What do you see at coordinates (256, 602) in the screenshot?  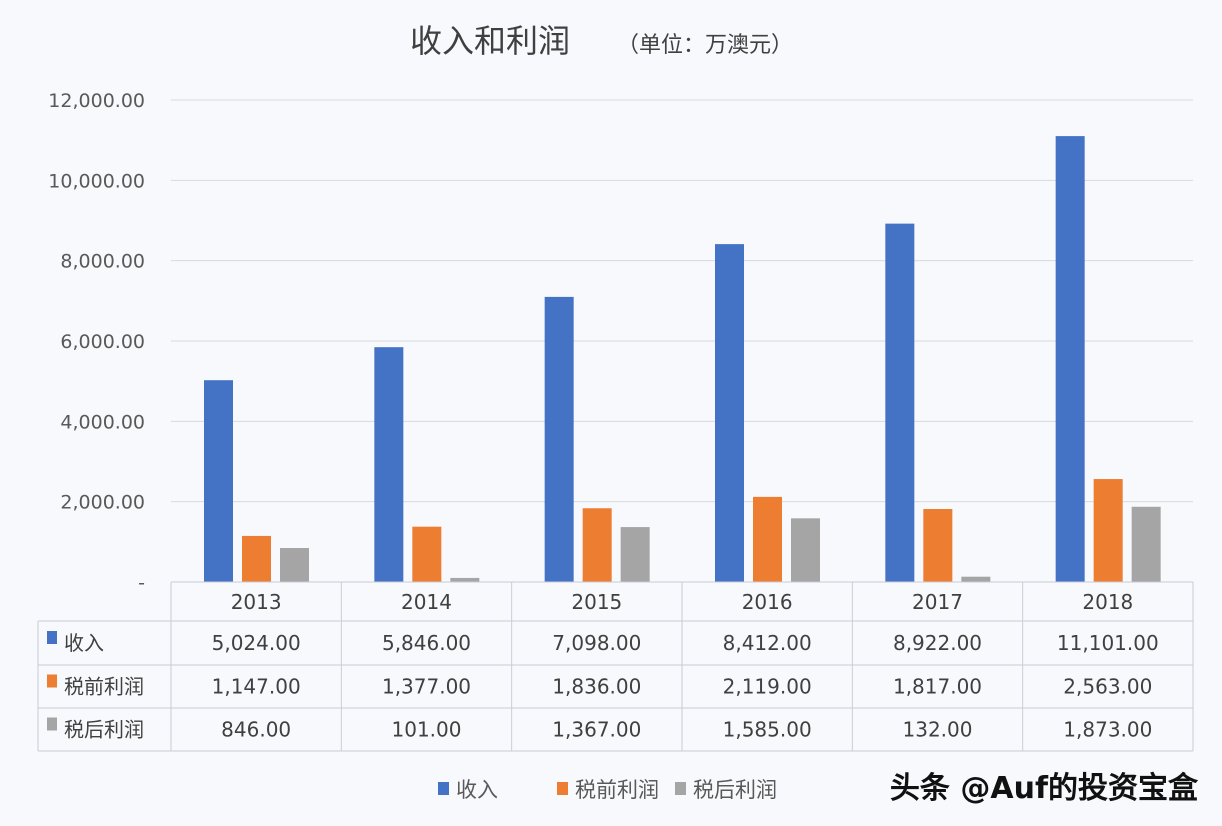 I see `x-tick-label: 2013` at bounding box center [256, 602].